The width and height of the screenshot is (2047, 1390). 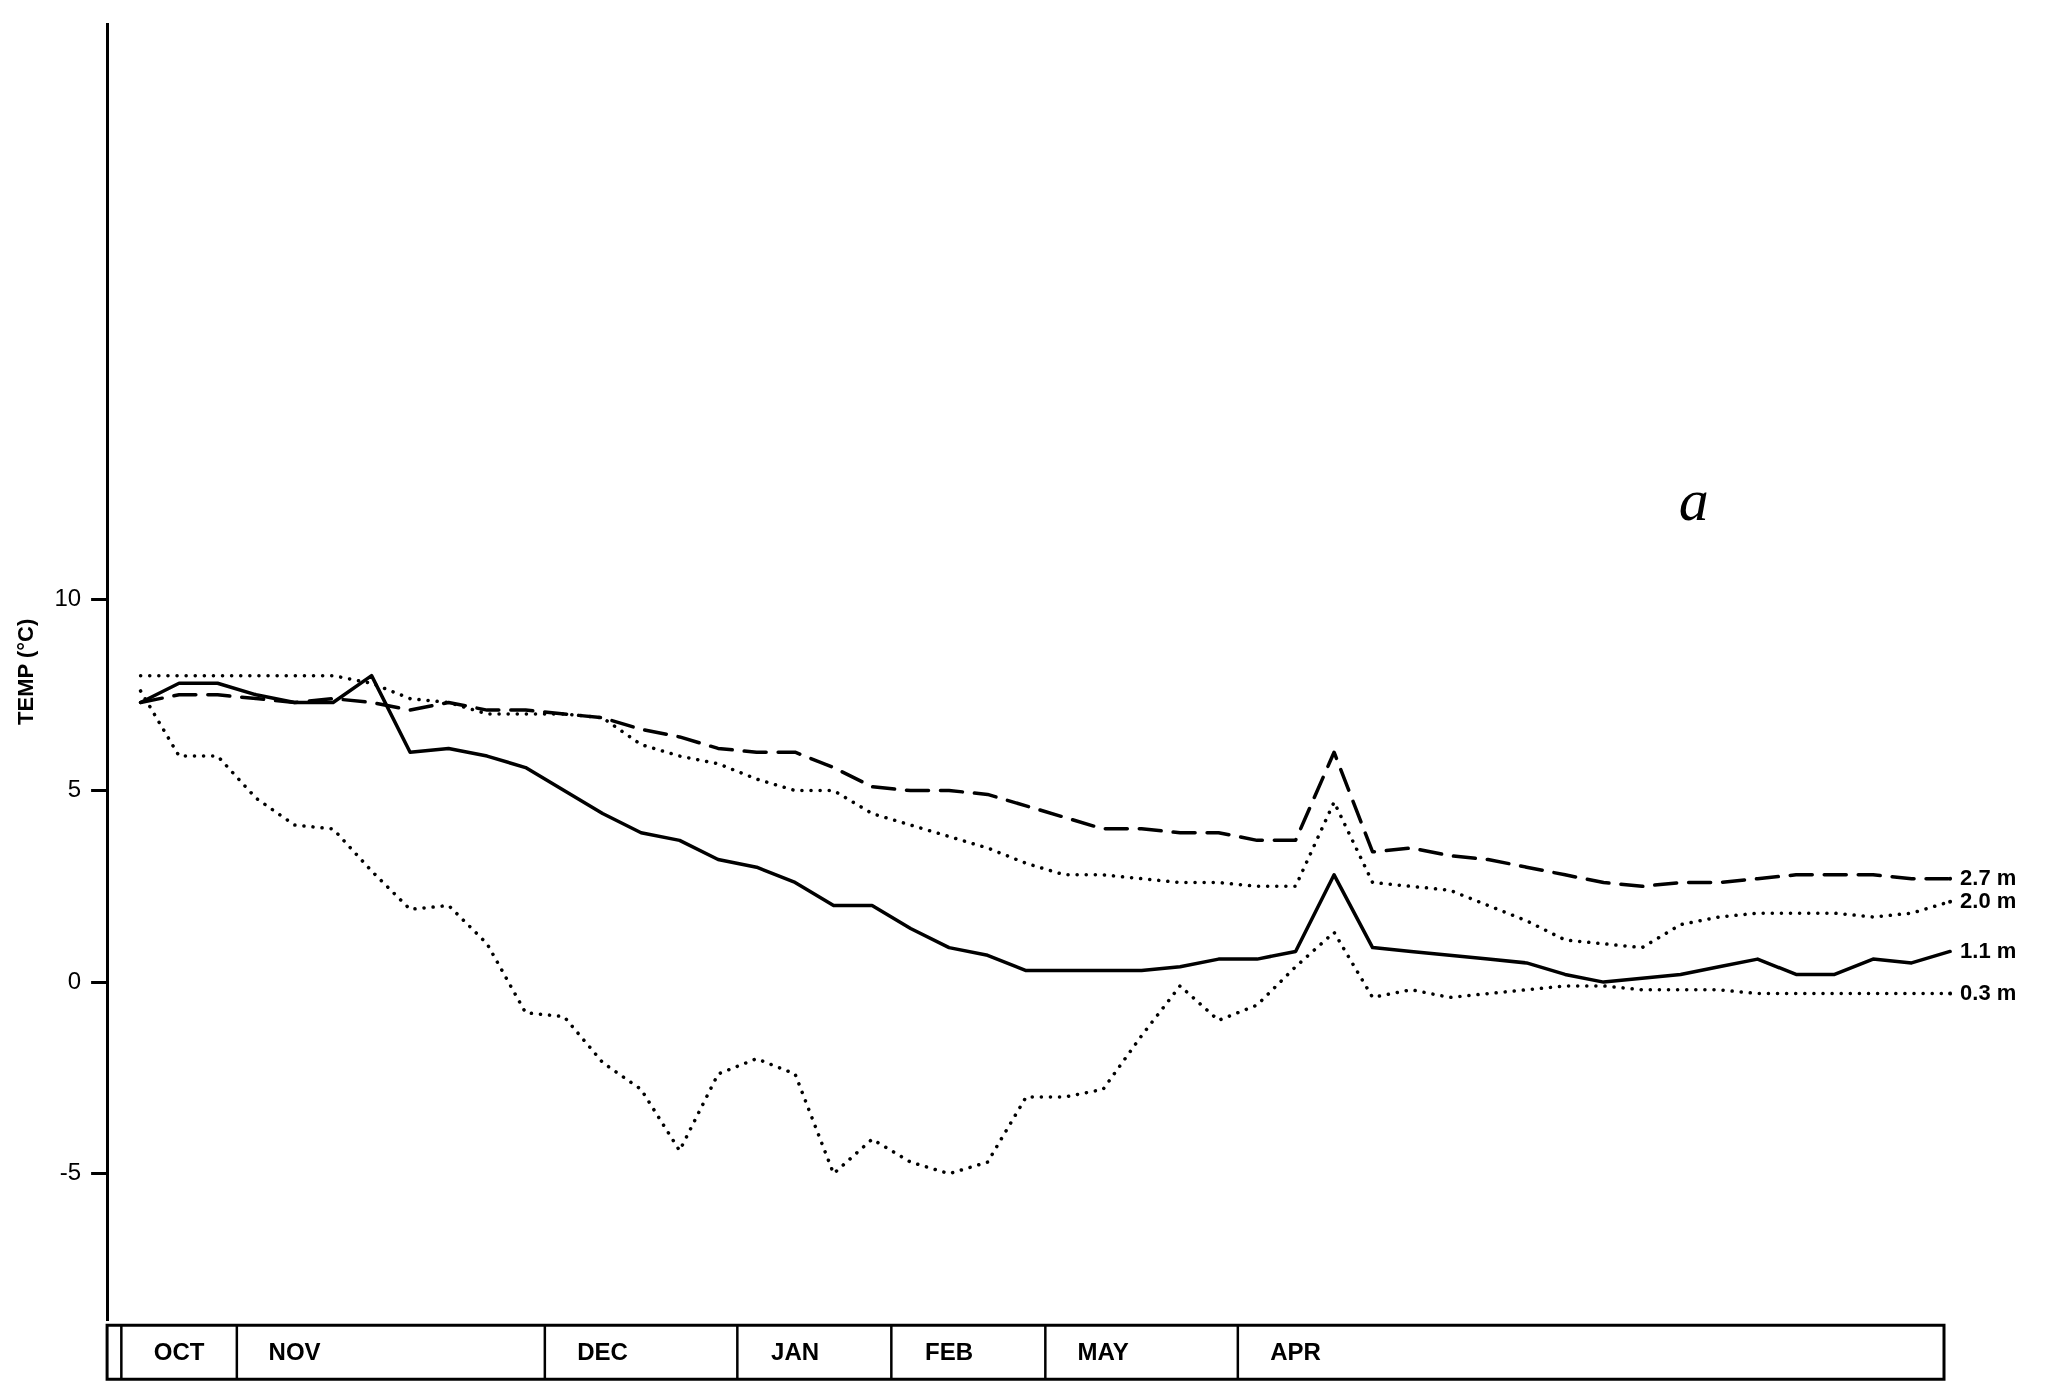 What do you see at coordinates (602, 1352) in the screenshot?
I see `x-tick-label: DEC` at bounding box center [602, 1352].